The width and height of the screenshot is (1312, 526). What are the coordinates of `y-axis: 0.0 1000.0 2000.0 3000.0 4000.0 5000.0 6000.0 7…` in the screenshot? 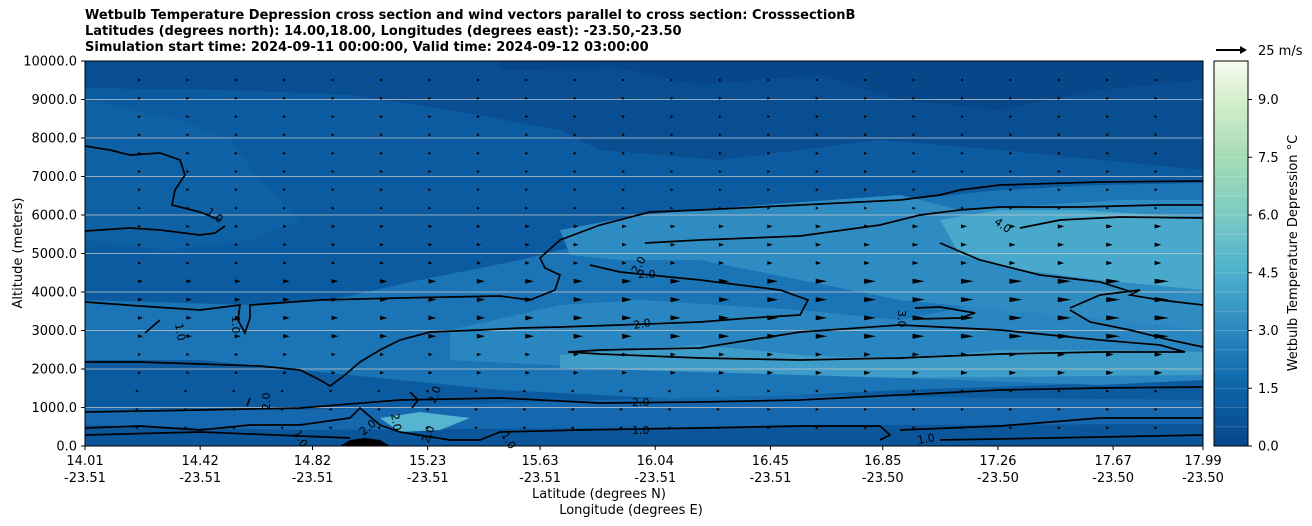 It's located at (54, 255).